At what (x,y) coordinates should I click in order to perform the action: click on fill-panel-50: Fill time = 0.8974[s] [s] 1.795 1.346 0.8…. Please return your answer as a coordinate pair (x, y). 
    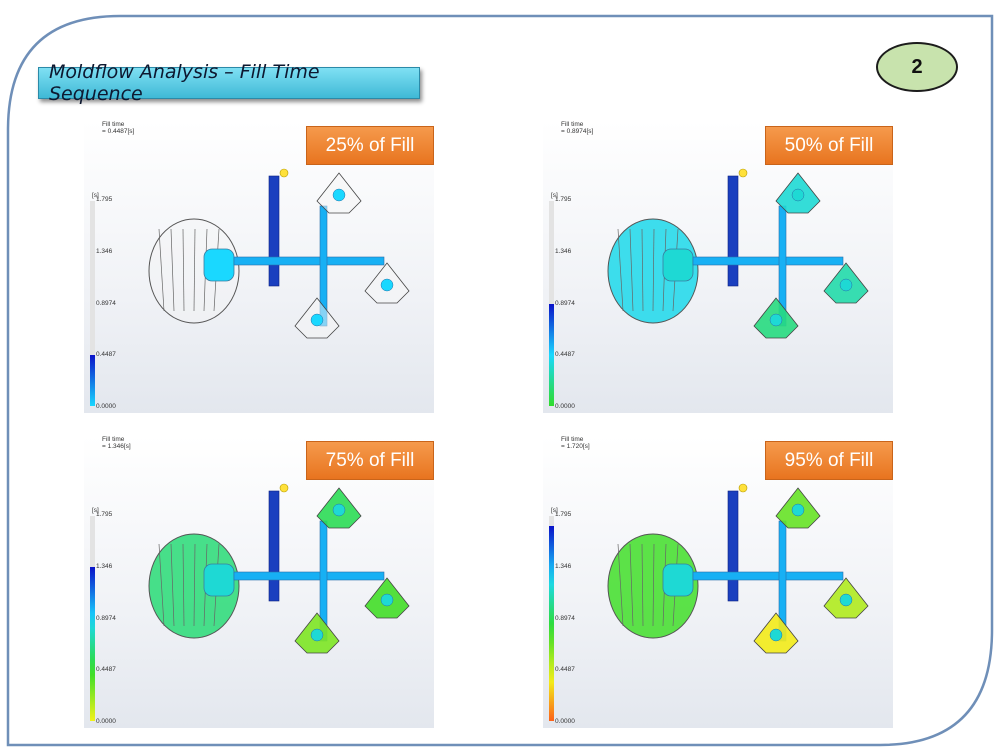
    Looking at the image, I should click on (718, 267).